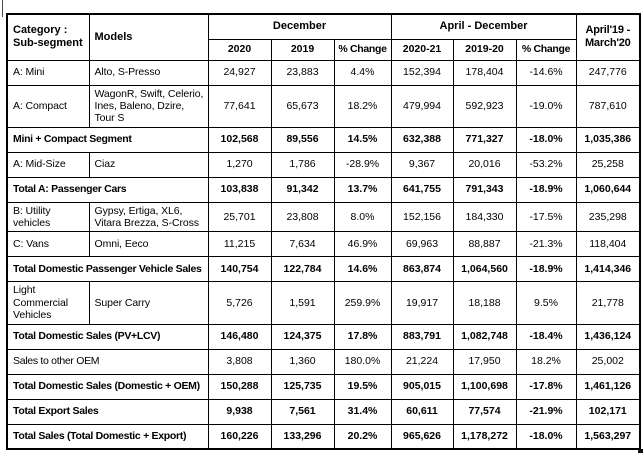 The width and height of the screenshot is (644, 471). Describe the element at coordinates (302, 189) in the screenshot. I see `cell-value: 91,342` at that location.